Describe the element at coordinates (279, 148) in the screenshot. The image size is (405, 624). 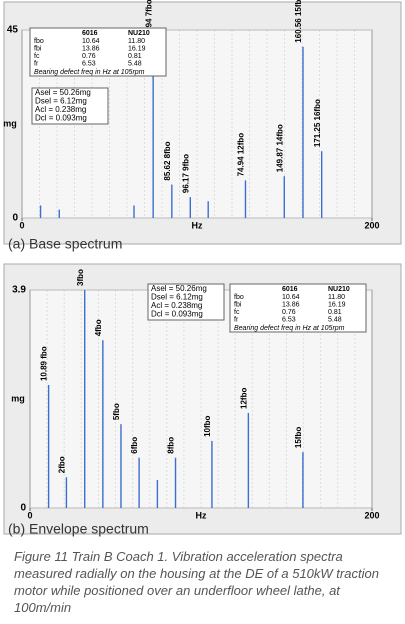
I see `peak-label: 149.87 14fbo` at that location.